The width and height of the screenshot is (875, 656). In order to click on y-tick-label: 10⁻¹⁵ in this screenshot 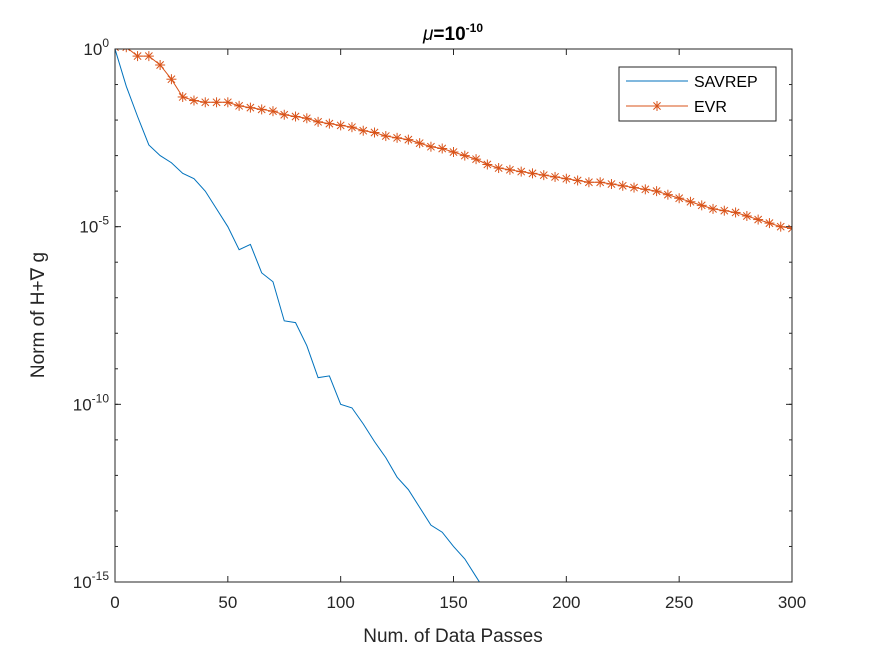, I will do `click(91, 580)`.